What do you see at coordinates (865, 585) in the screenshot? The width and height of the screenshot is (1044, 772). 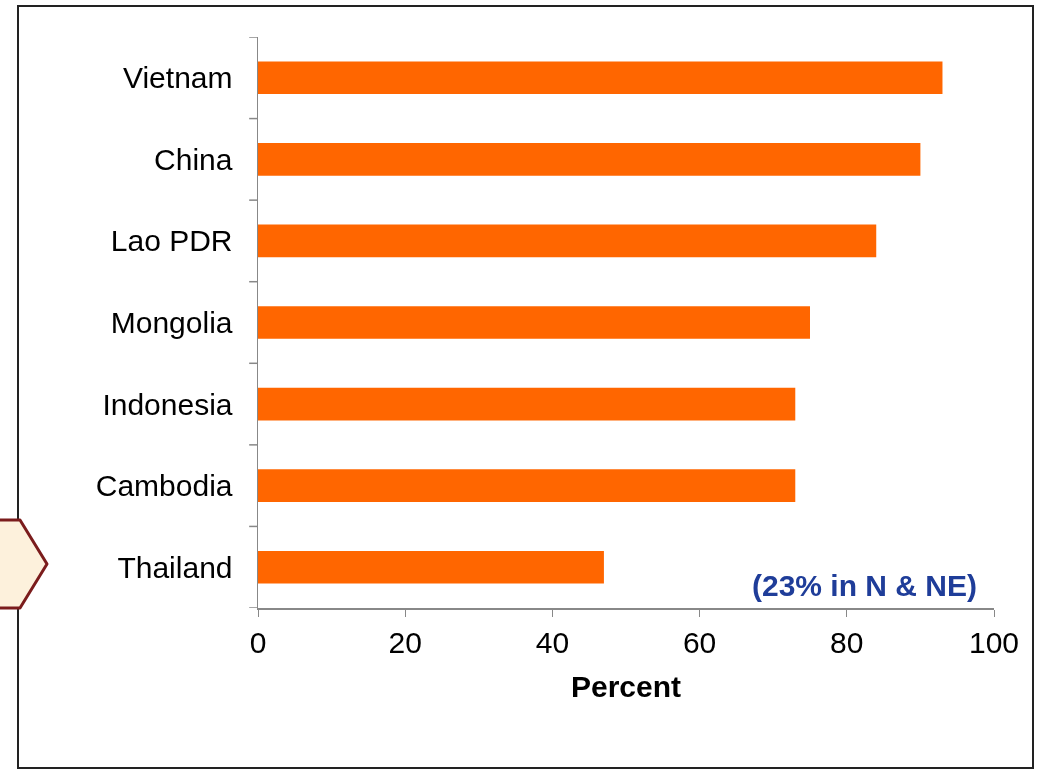 I see `annotation: (23% in N & NE)` at bounding box center [865, 585].